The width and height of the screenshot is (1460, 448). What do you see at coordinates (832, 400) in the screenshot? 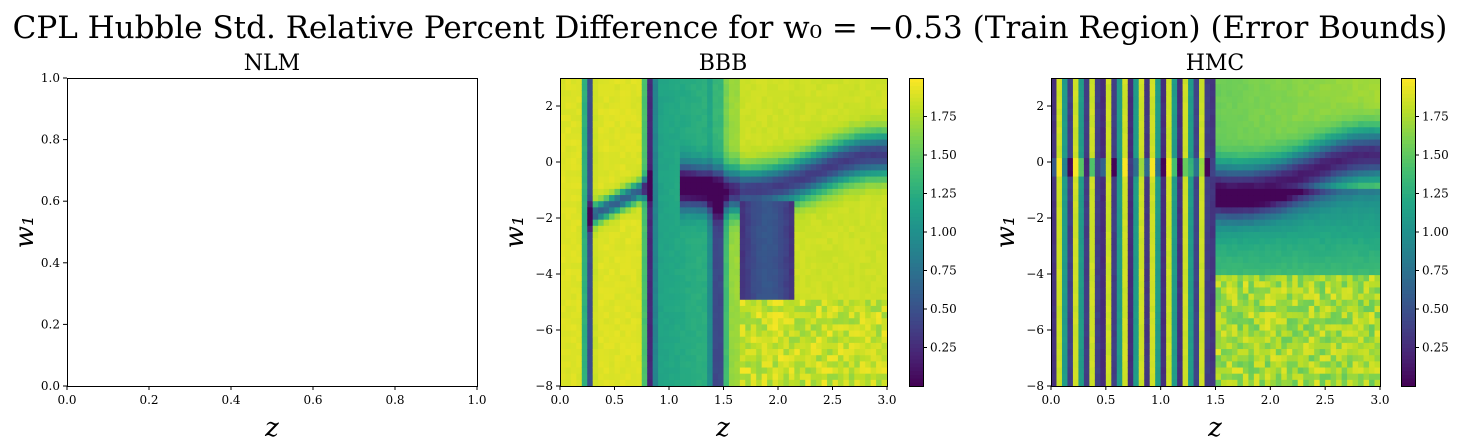
I see `x-tick-label: 2.5` at bounding box center [832, 400].